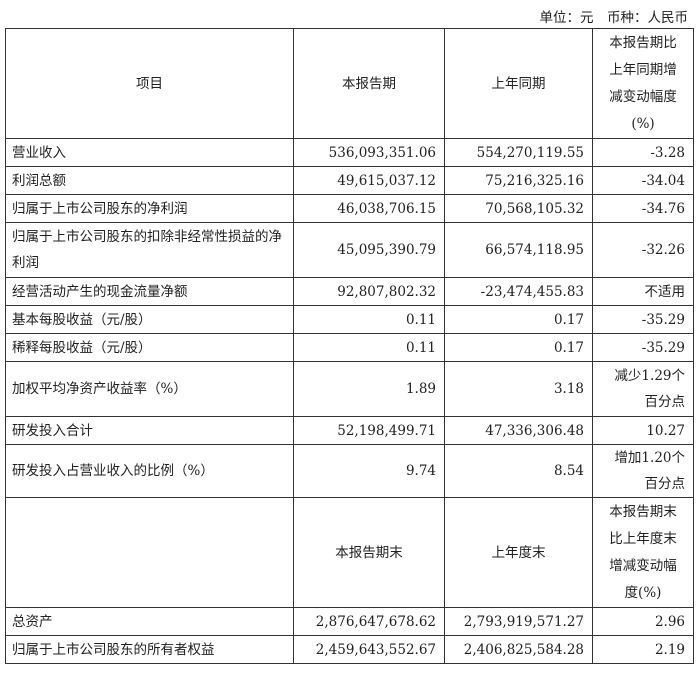  I want to click on subheader-change-line: 度(%), so click(643, 592).